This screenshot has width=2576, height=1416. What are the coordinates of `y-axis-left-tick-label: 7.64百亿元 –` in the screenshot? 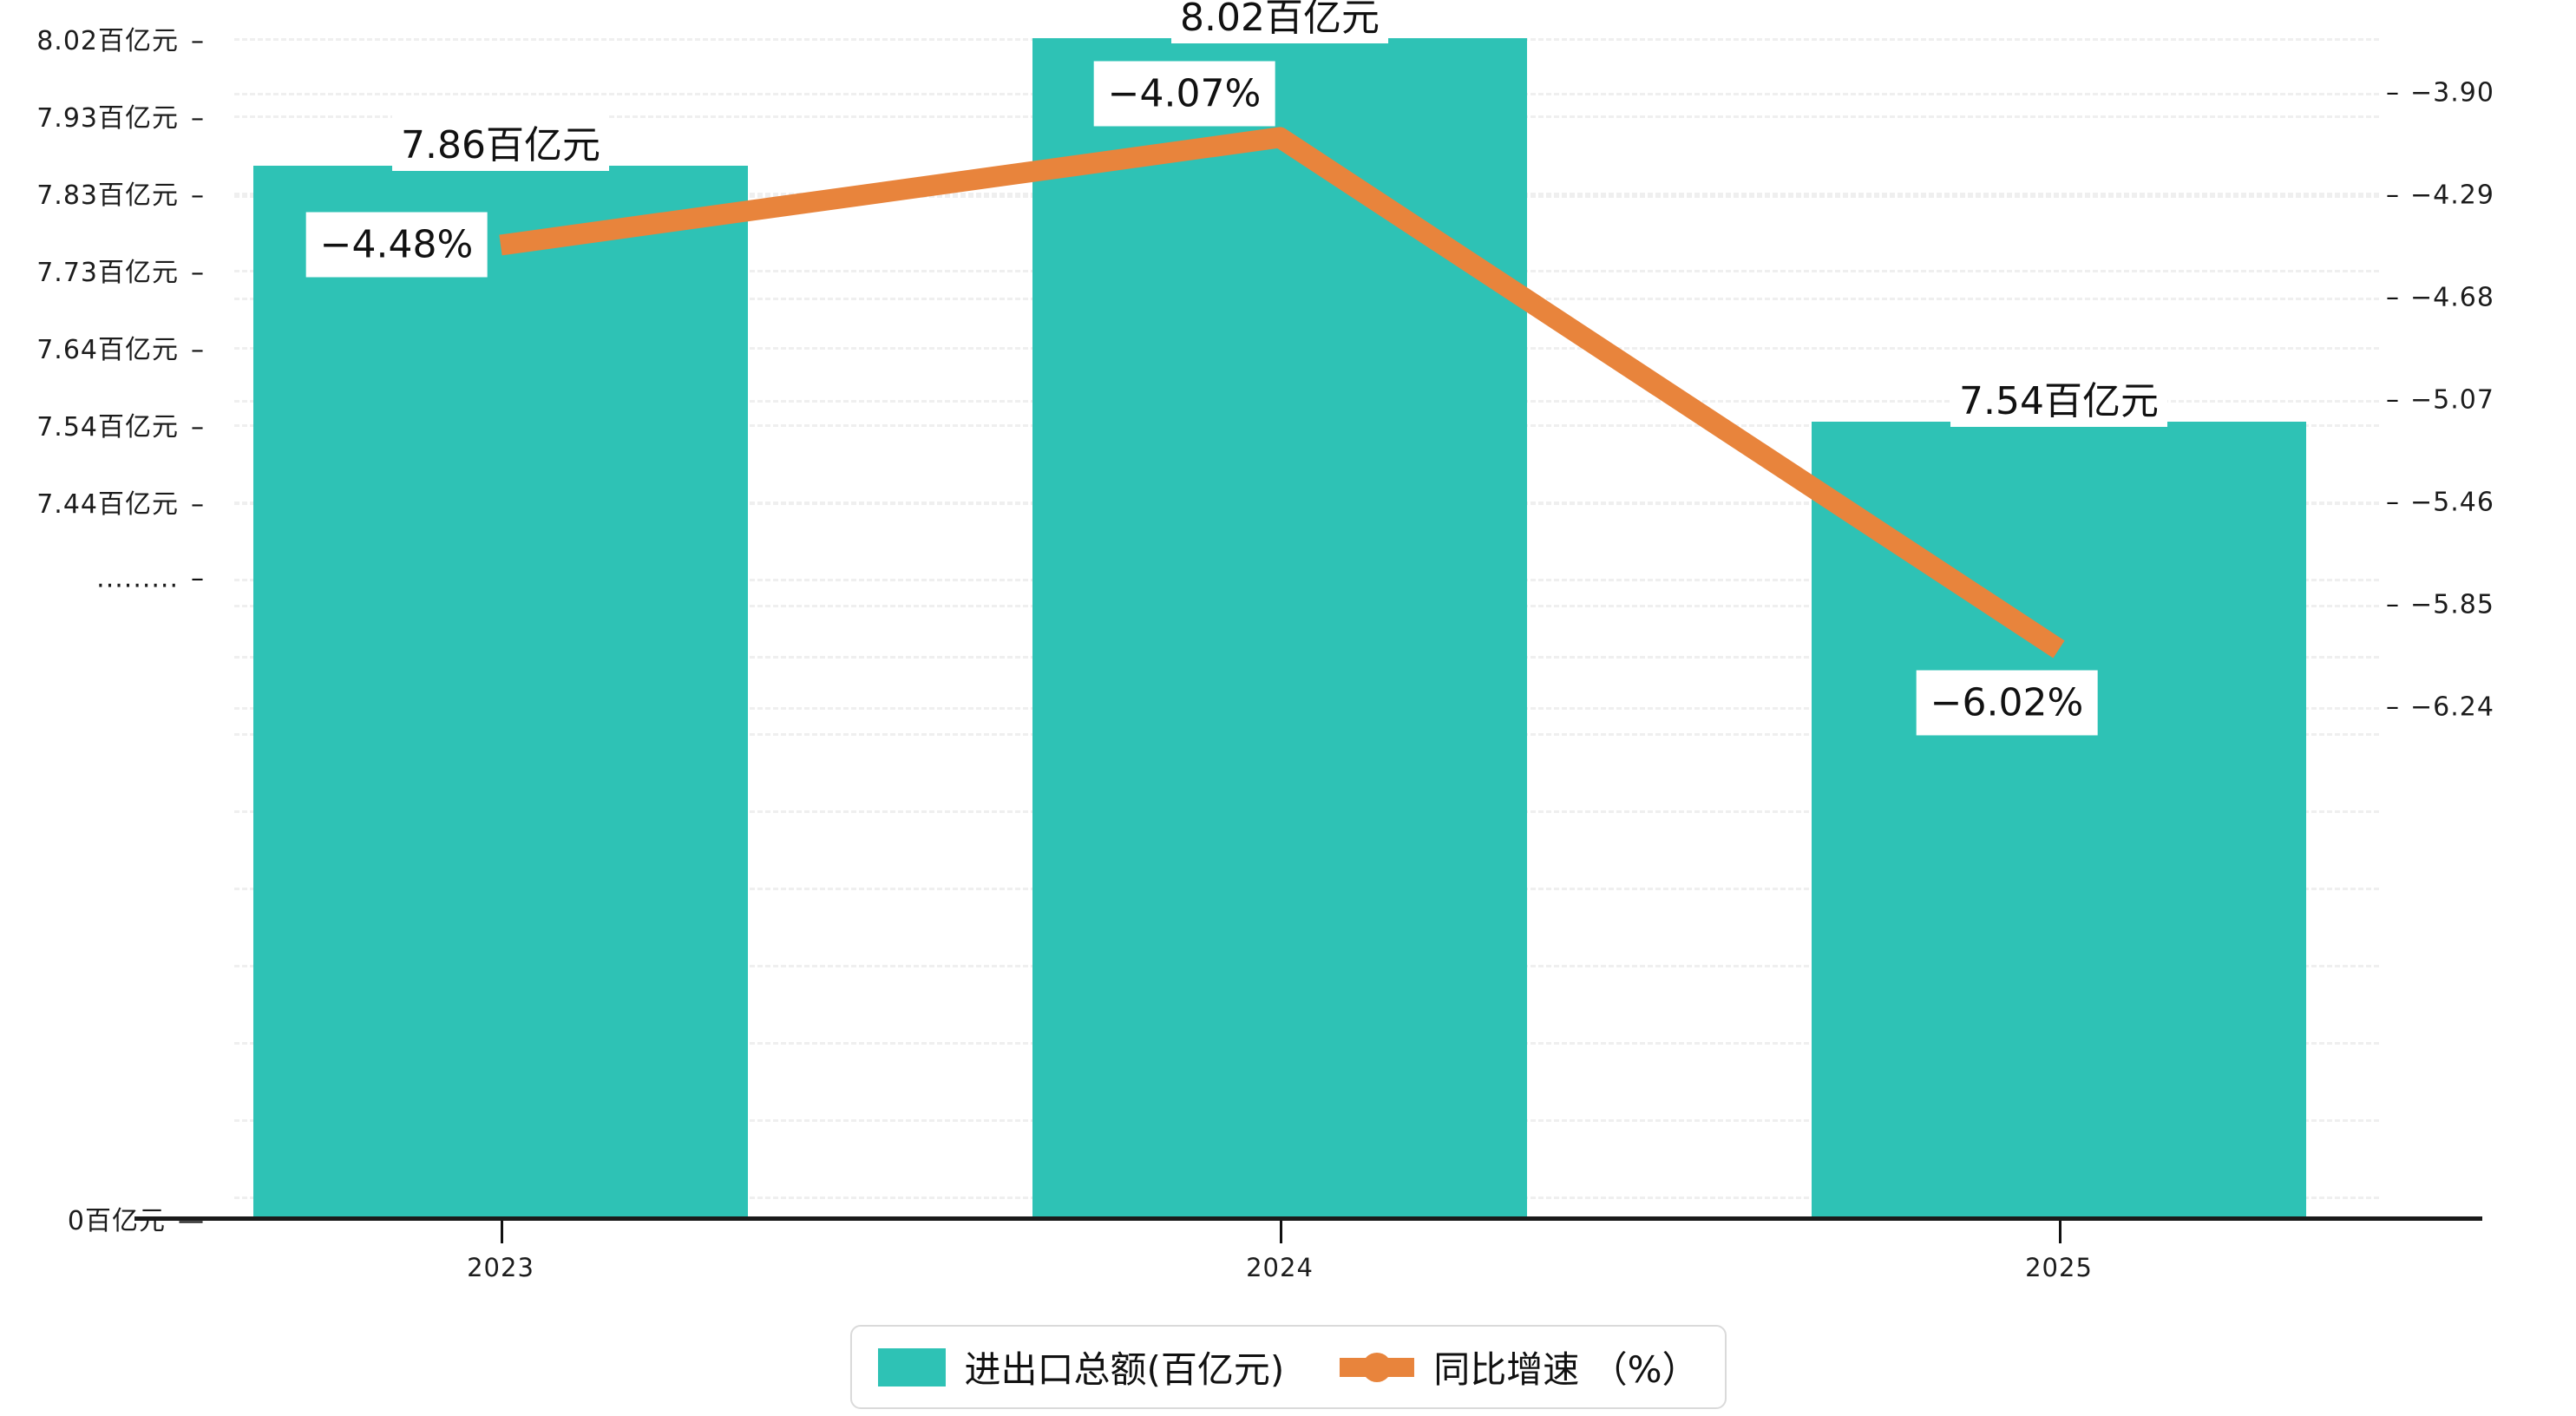 It's located at (120, 350).